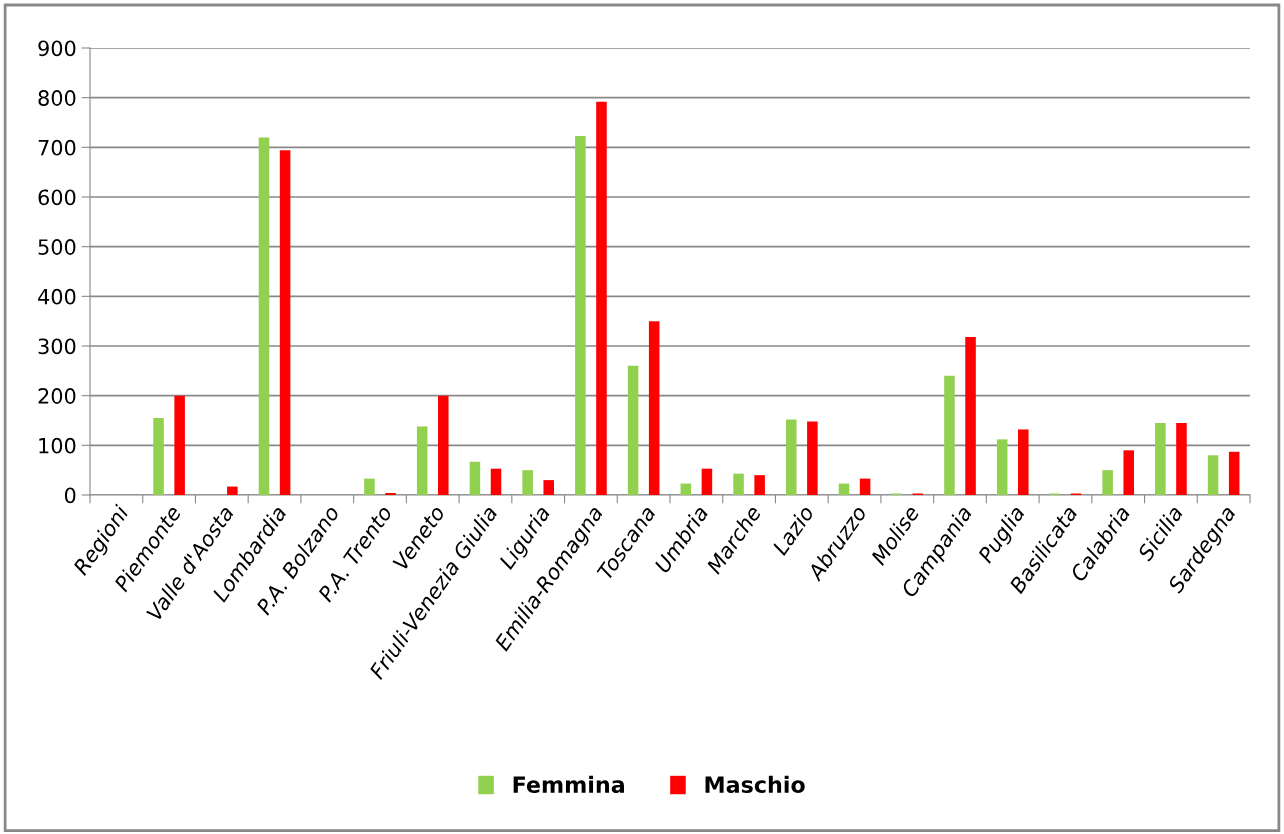 The height and width of the screenshot is (834, 1284). I want to click on y-tick-label: 200, so click(57, 396).